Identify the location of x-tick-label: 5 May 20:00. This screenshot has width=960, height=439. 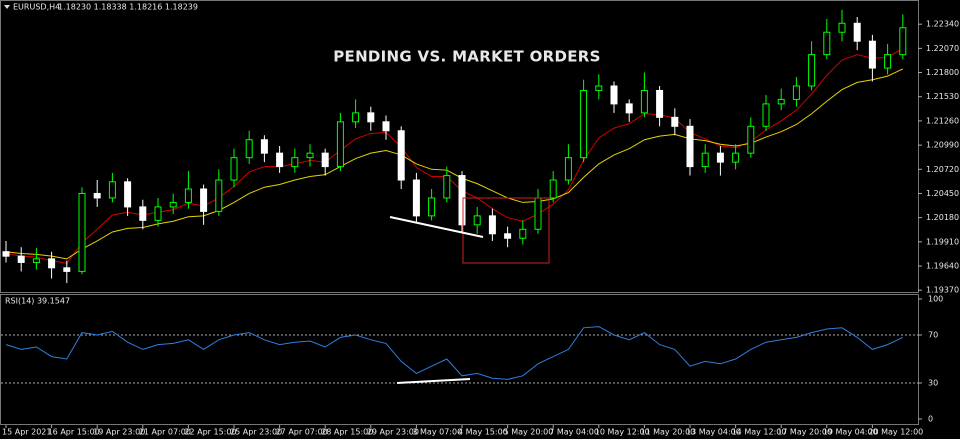
(529, 432).